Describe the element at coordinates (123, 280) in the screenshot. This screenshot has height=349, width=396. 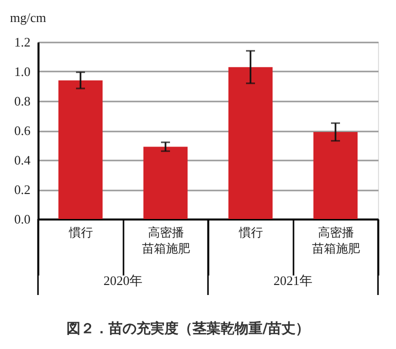
I see `text: 2020年` at that location.